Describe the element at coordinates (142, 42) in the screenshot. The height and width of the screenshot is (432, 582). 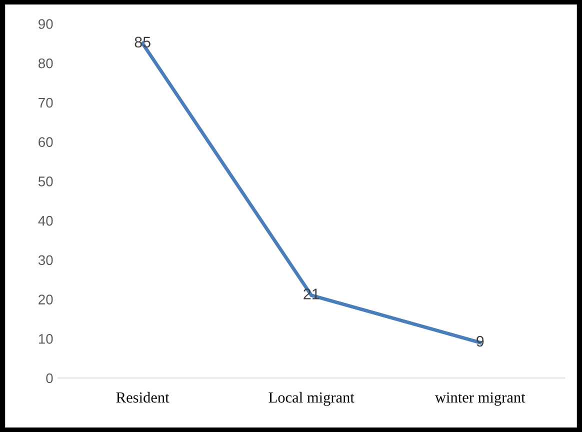
I see `data-label: 85` at that location.